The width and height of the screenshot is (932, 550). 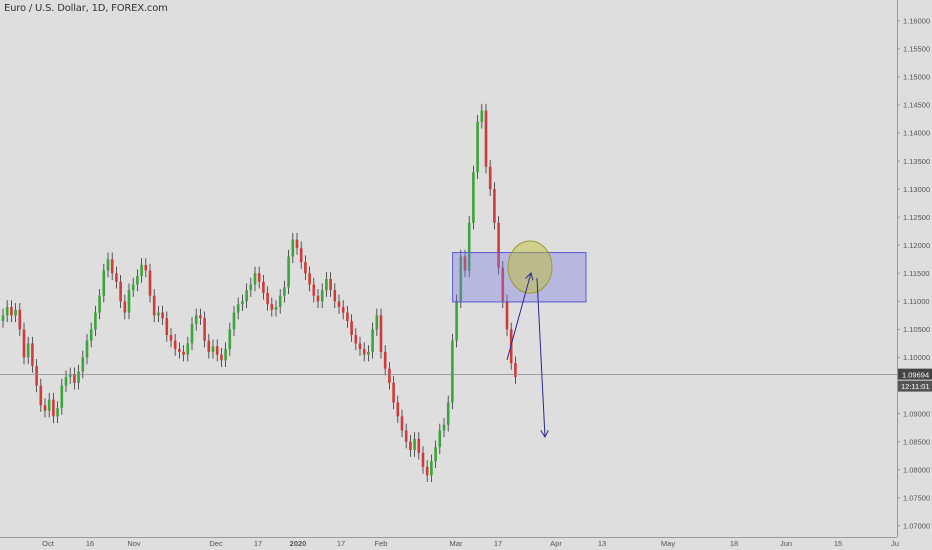 What do you see at coordinates (341, 543) in the screenshot?
I see `x-tick-label: 17` at bounding box center [341, 543].